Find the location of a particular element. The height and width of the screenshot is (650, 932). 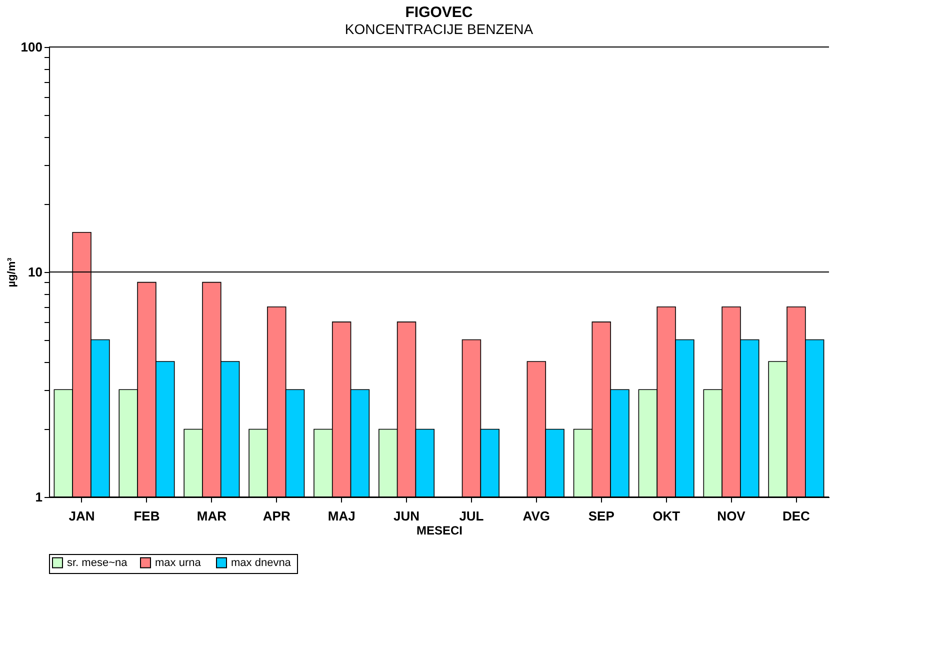

x-tick-label: NOV is located at coordinates (731, 516).